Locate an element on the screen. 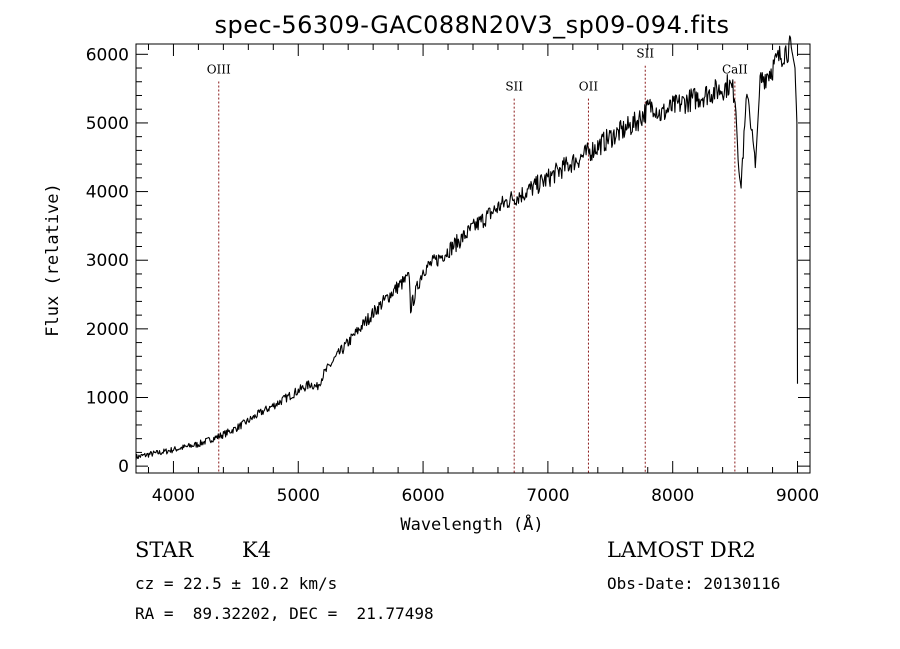  redshift-cz: cz = 22.5 ± 10.2 km/s is located at coordinates (236, 583).